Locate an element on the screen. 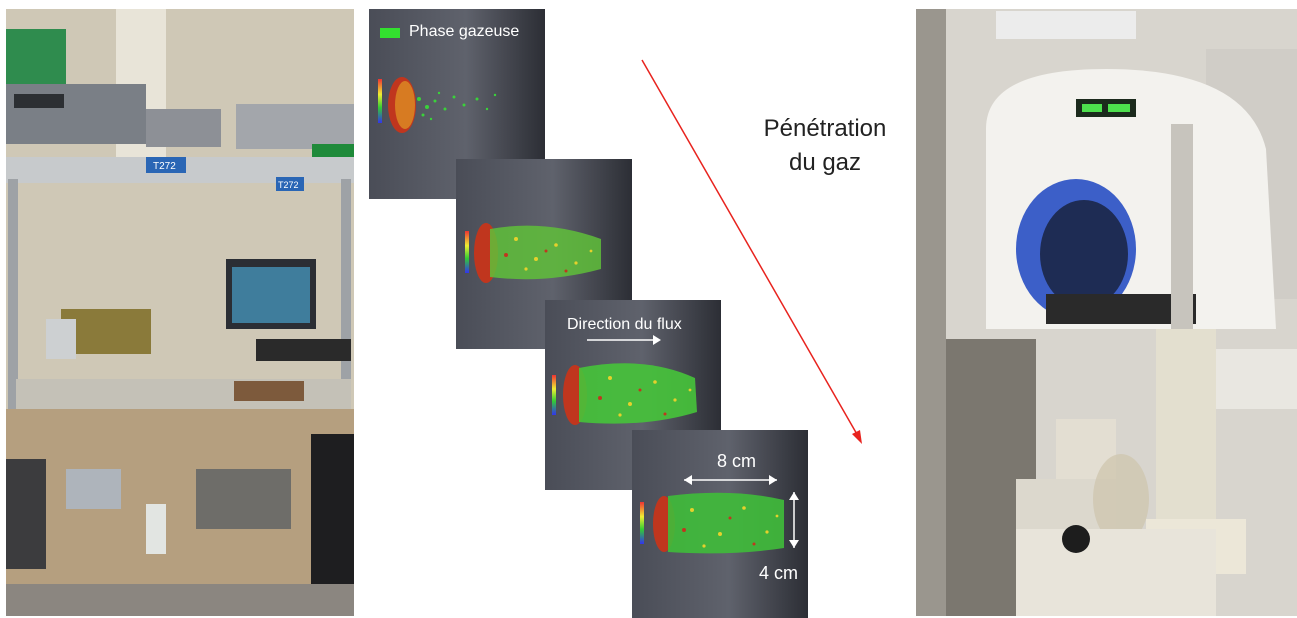 Image resolution: width=1297 pixels, height=618 pixels. legend-label: Phase gazeuse is located at coordinates (464, 31).